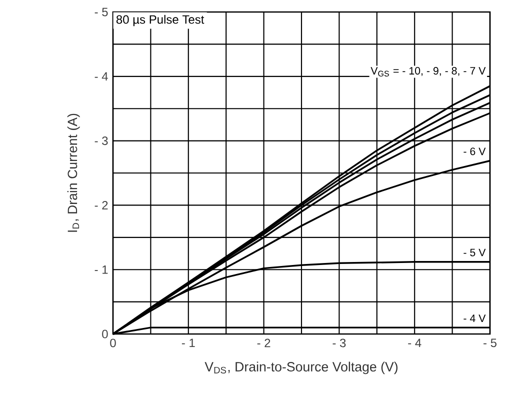  I want to click on x-tick-label: 0, so click(113, 343).